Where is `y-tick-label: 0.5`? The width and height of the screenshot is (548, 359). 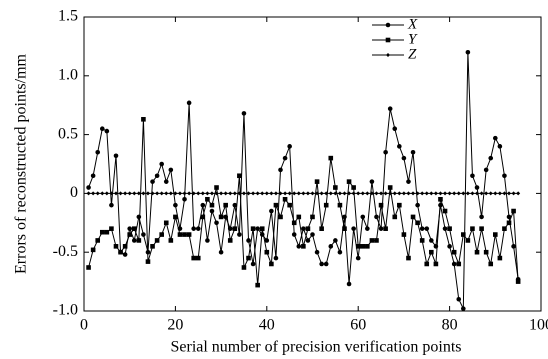 y-tick-label: 0.5 is located at coordinates (68, 133).